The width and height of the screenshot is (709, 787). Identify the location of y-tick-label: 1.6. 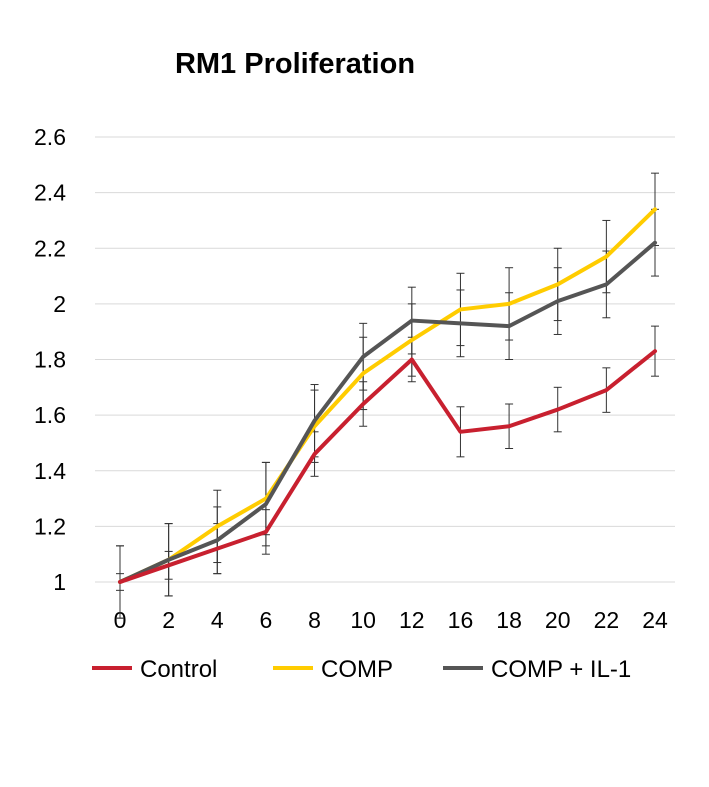
(50, 415).